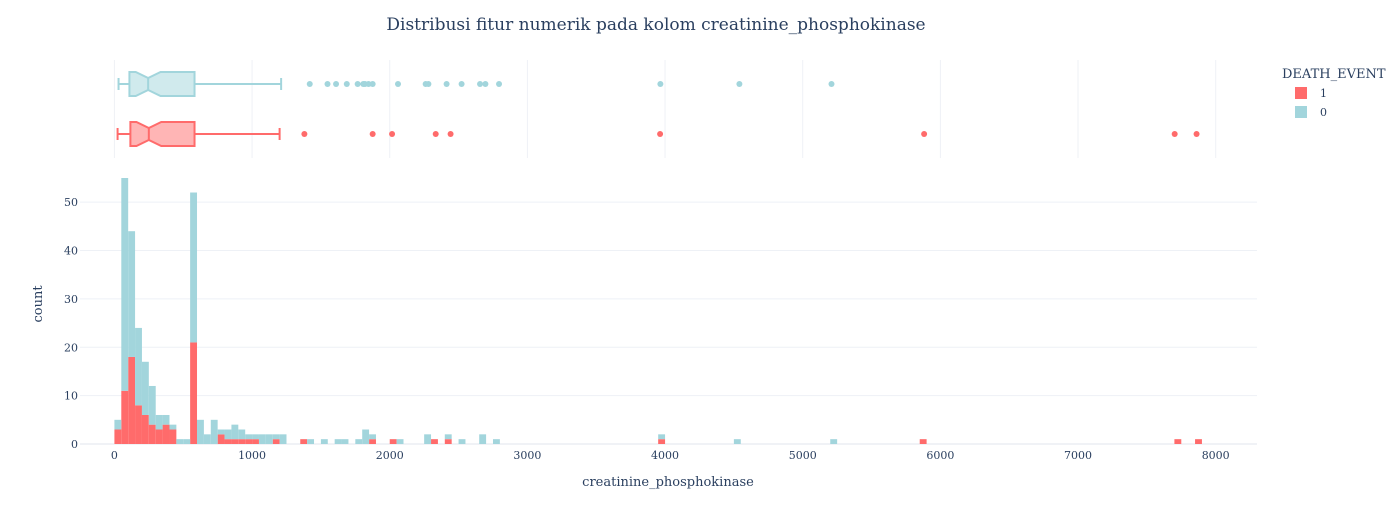  What do you see at coordinates (658, 109) in the screenshot?
I see `box-plots` at bounding box center [658, 109].